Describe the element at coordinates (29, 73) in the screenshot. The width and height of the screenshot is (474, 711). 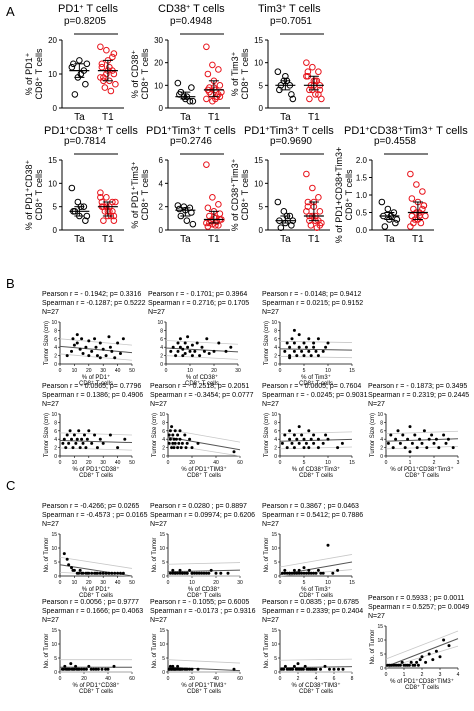
I see `y-axis-label: % of PD1⁺` at that location.